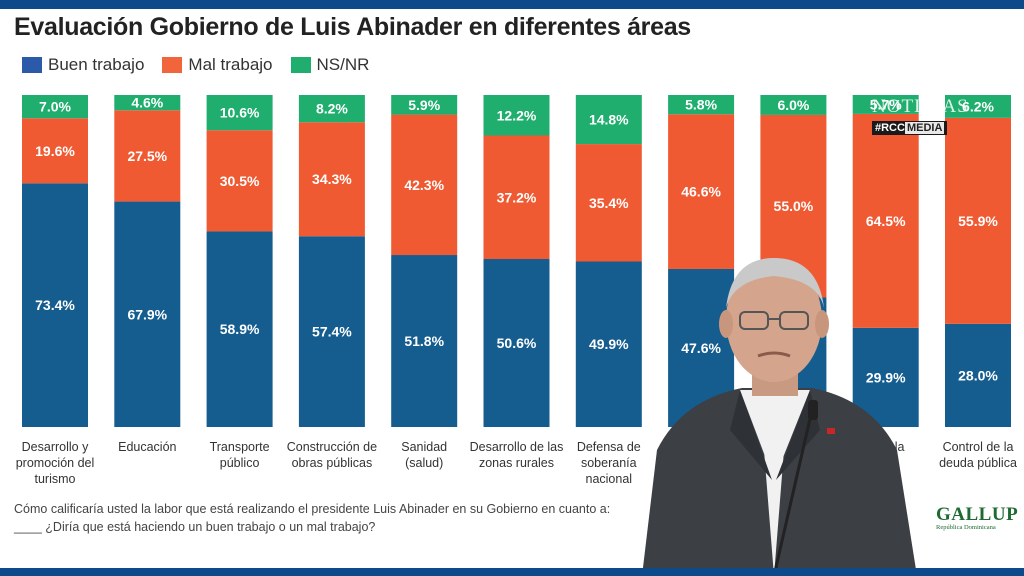 The height and width of the screenshot is (576, 1024). What do you see at coordinates (424, 447) in the screenshot?
I see `category-label: Sanidad` at bounding box center [424, 447].